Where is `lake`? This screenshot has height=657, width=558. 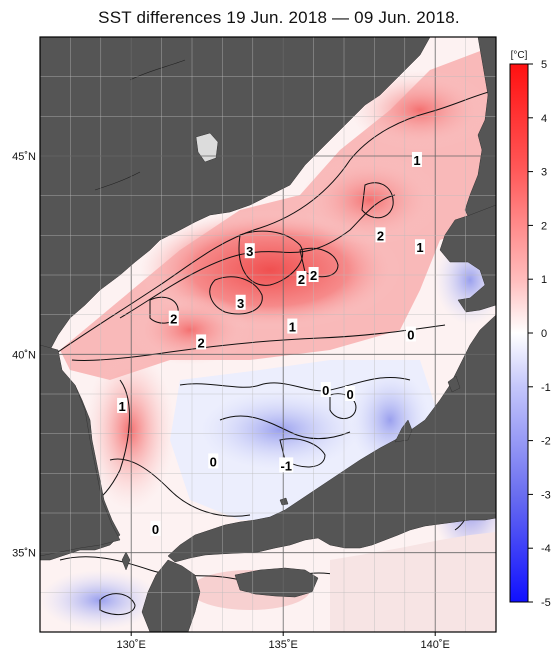 lake is located at coordinates (207, 147).